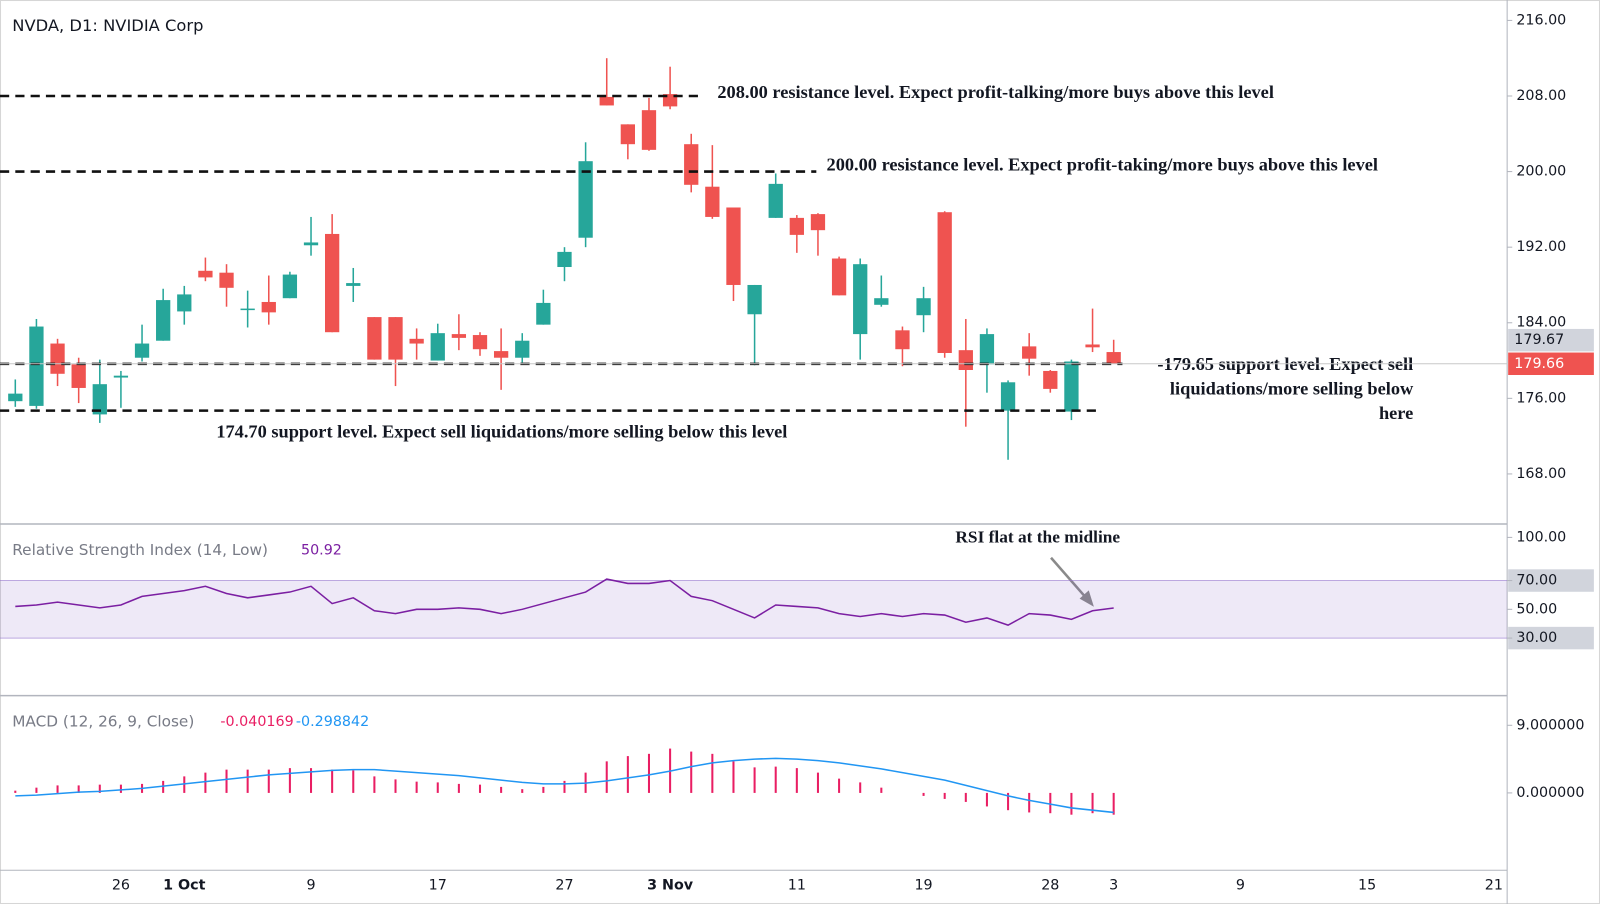 This screenshot has width=1600, height=904. I want to click on macd-histogram-current: -0.040169, so click(256, 722).